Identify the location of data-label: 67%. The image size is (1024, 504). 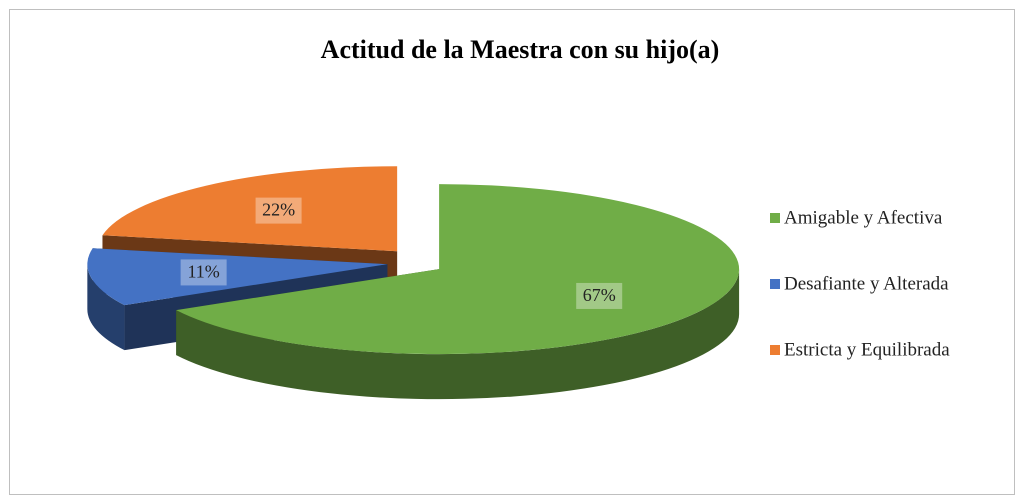
(599, 295).